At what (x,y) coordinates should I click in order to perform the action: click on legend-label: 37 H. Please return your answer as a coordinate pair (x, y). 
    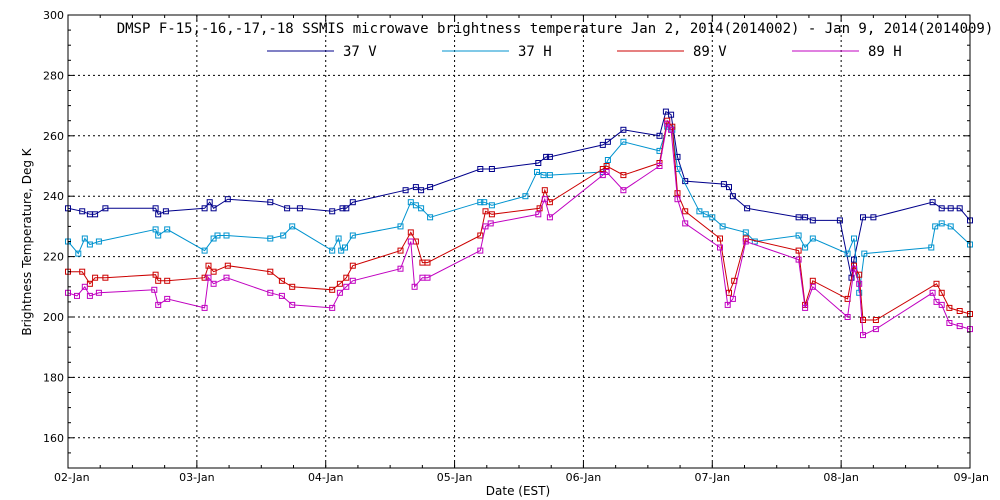
    Looking at the image, I should click on (535, 52).